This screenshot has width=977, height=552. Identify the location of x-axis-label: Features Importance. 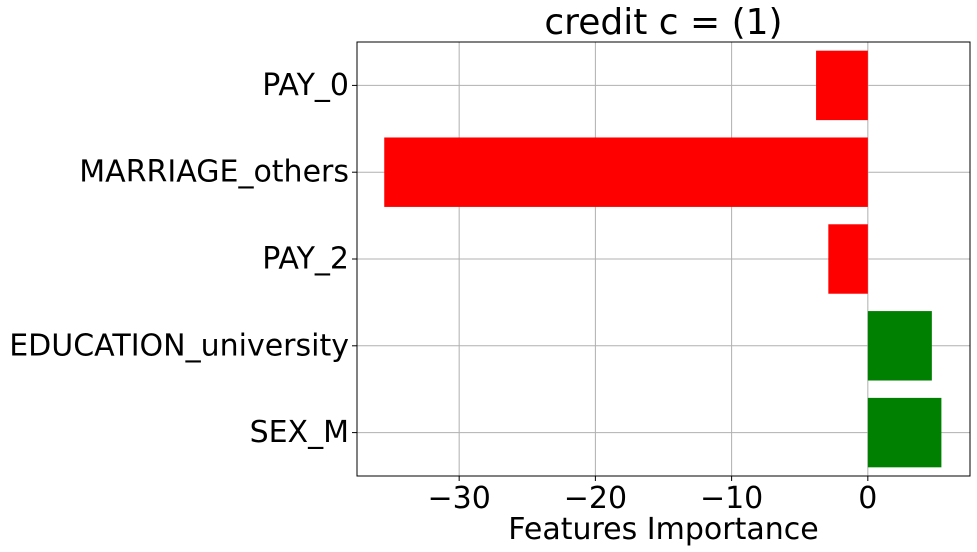
(663, 529).